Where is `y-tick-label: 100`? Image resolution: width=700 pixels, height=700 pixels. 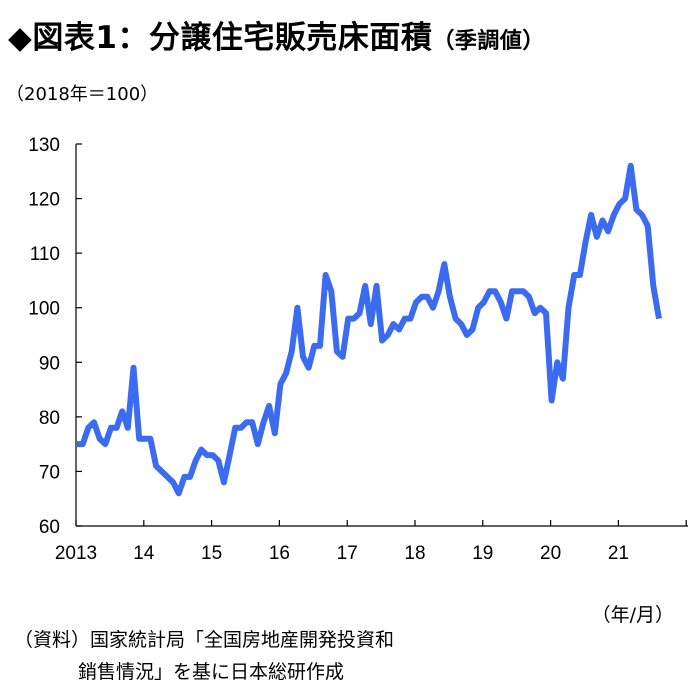 y-tick-label: 100 is located at coordinates (44, 309).